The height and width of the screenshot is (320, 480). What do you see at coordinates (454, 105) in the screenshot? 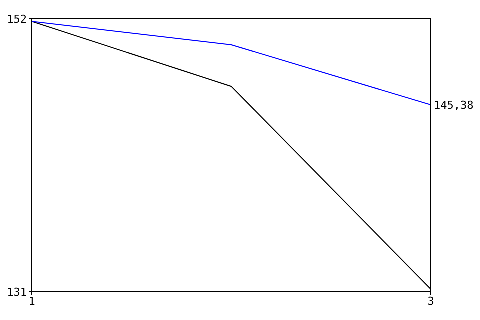
I see `data-label: 145,38` at bounding box center [454, 105].